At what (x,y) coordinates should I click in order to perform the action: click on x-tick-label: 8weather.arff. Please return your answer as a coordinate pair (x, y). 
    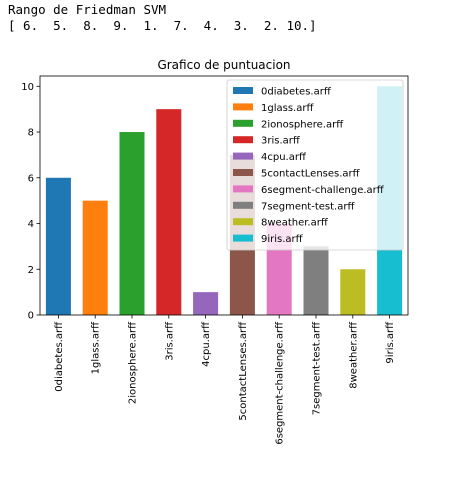
    Looking at the image, I should click on (353, 355).